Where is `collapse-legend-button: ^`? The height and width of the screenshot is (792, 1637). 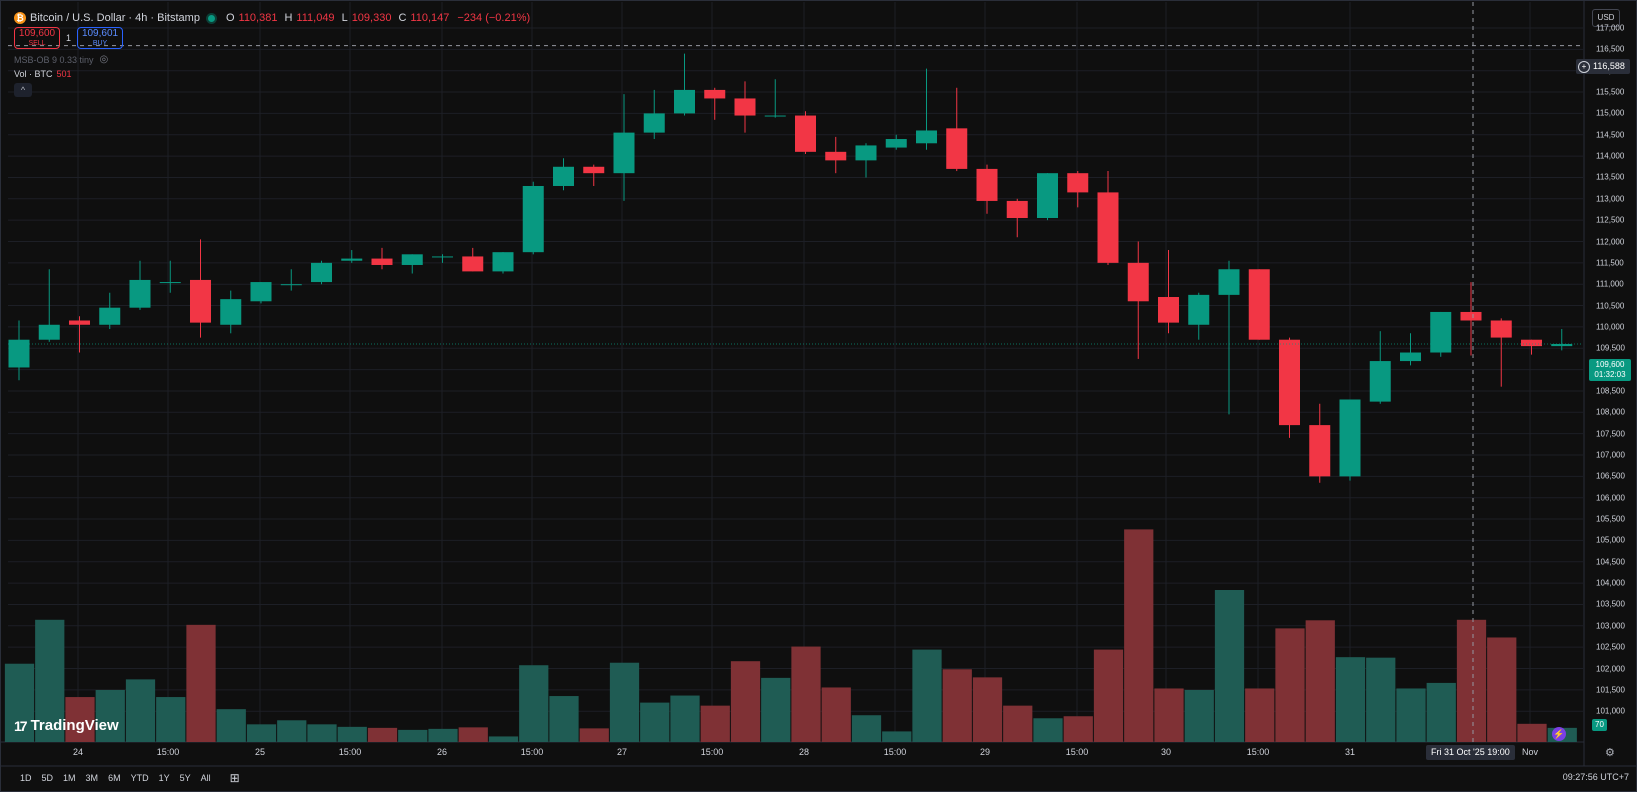 collapse-legend-button: ^ is located at coordinates (23, 90).